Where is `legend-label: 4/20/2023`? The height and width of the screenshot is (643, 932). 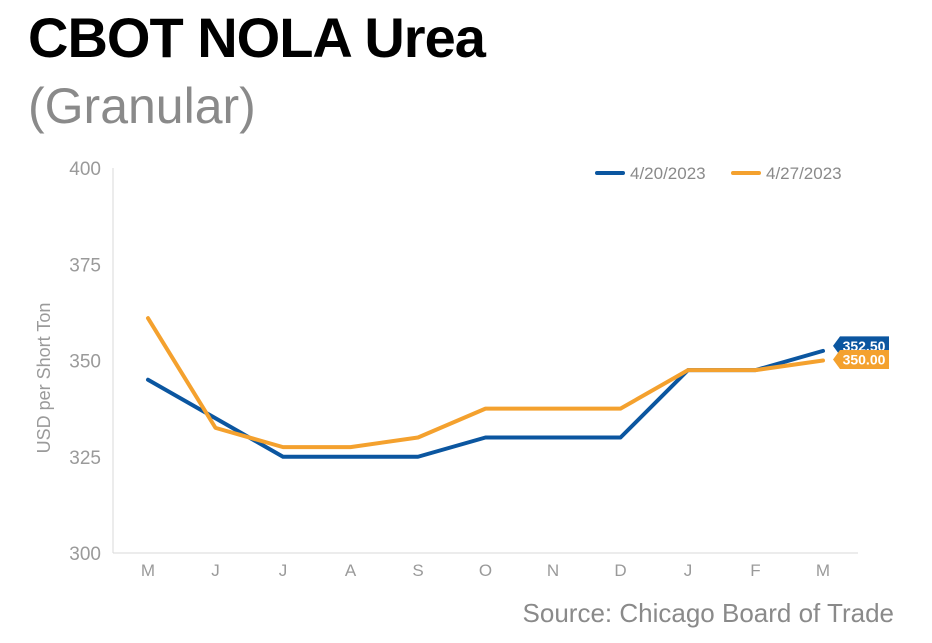 legend-label: 4/20/2023 is located at coordinates (668, 173).